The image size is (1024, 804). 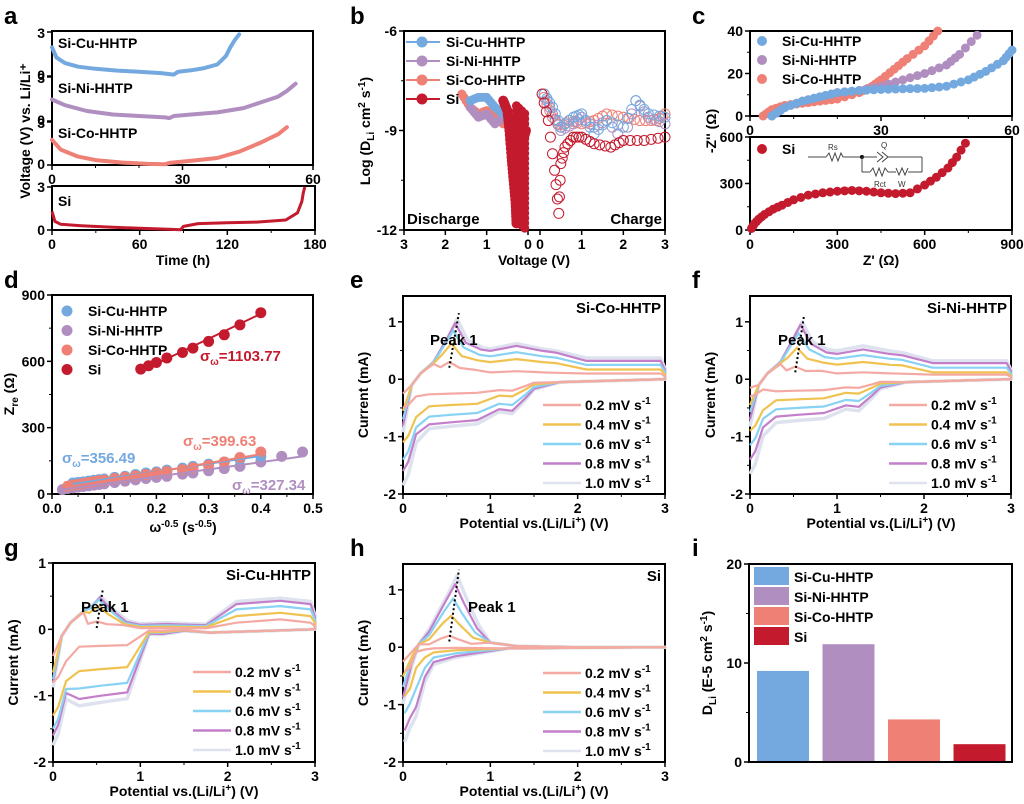 I want to click on x-tick-label: 0.4, so click(x=261, y=508).